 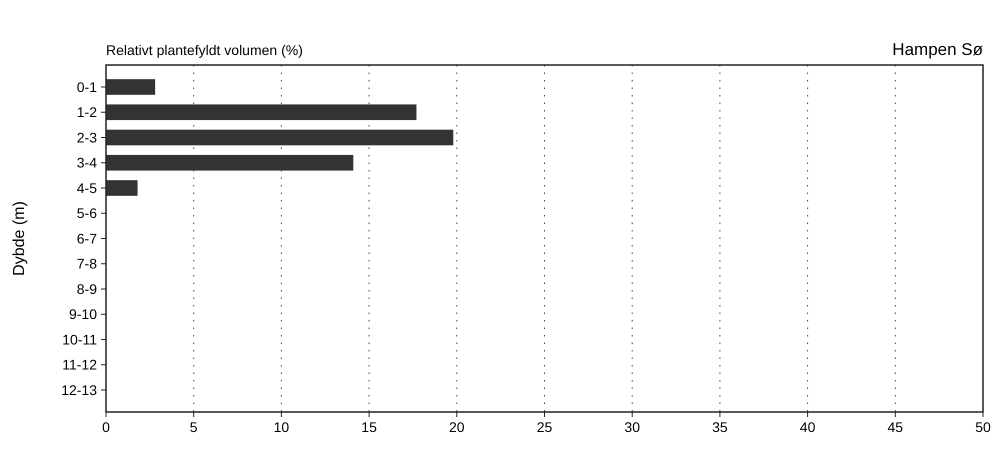 What do you see at coordinates (544, 427) in the screenshot?
I see `x-tick-label: 25` at bounding box center [544, 427].